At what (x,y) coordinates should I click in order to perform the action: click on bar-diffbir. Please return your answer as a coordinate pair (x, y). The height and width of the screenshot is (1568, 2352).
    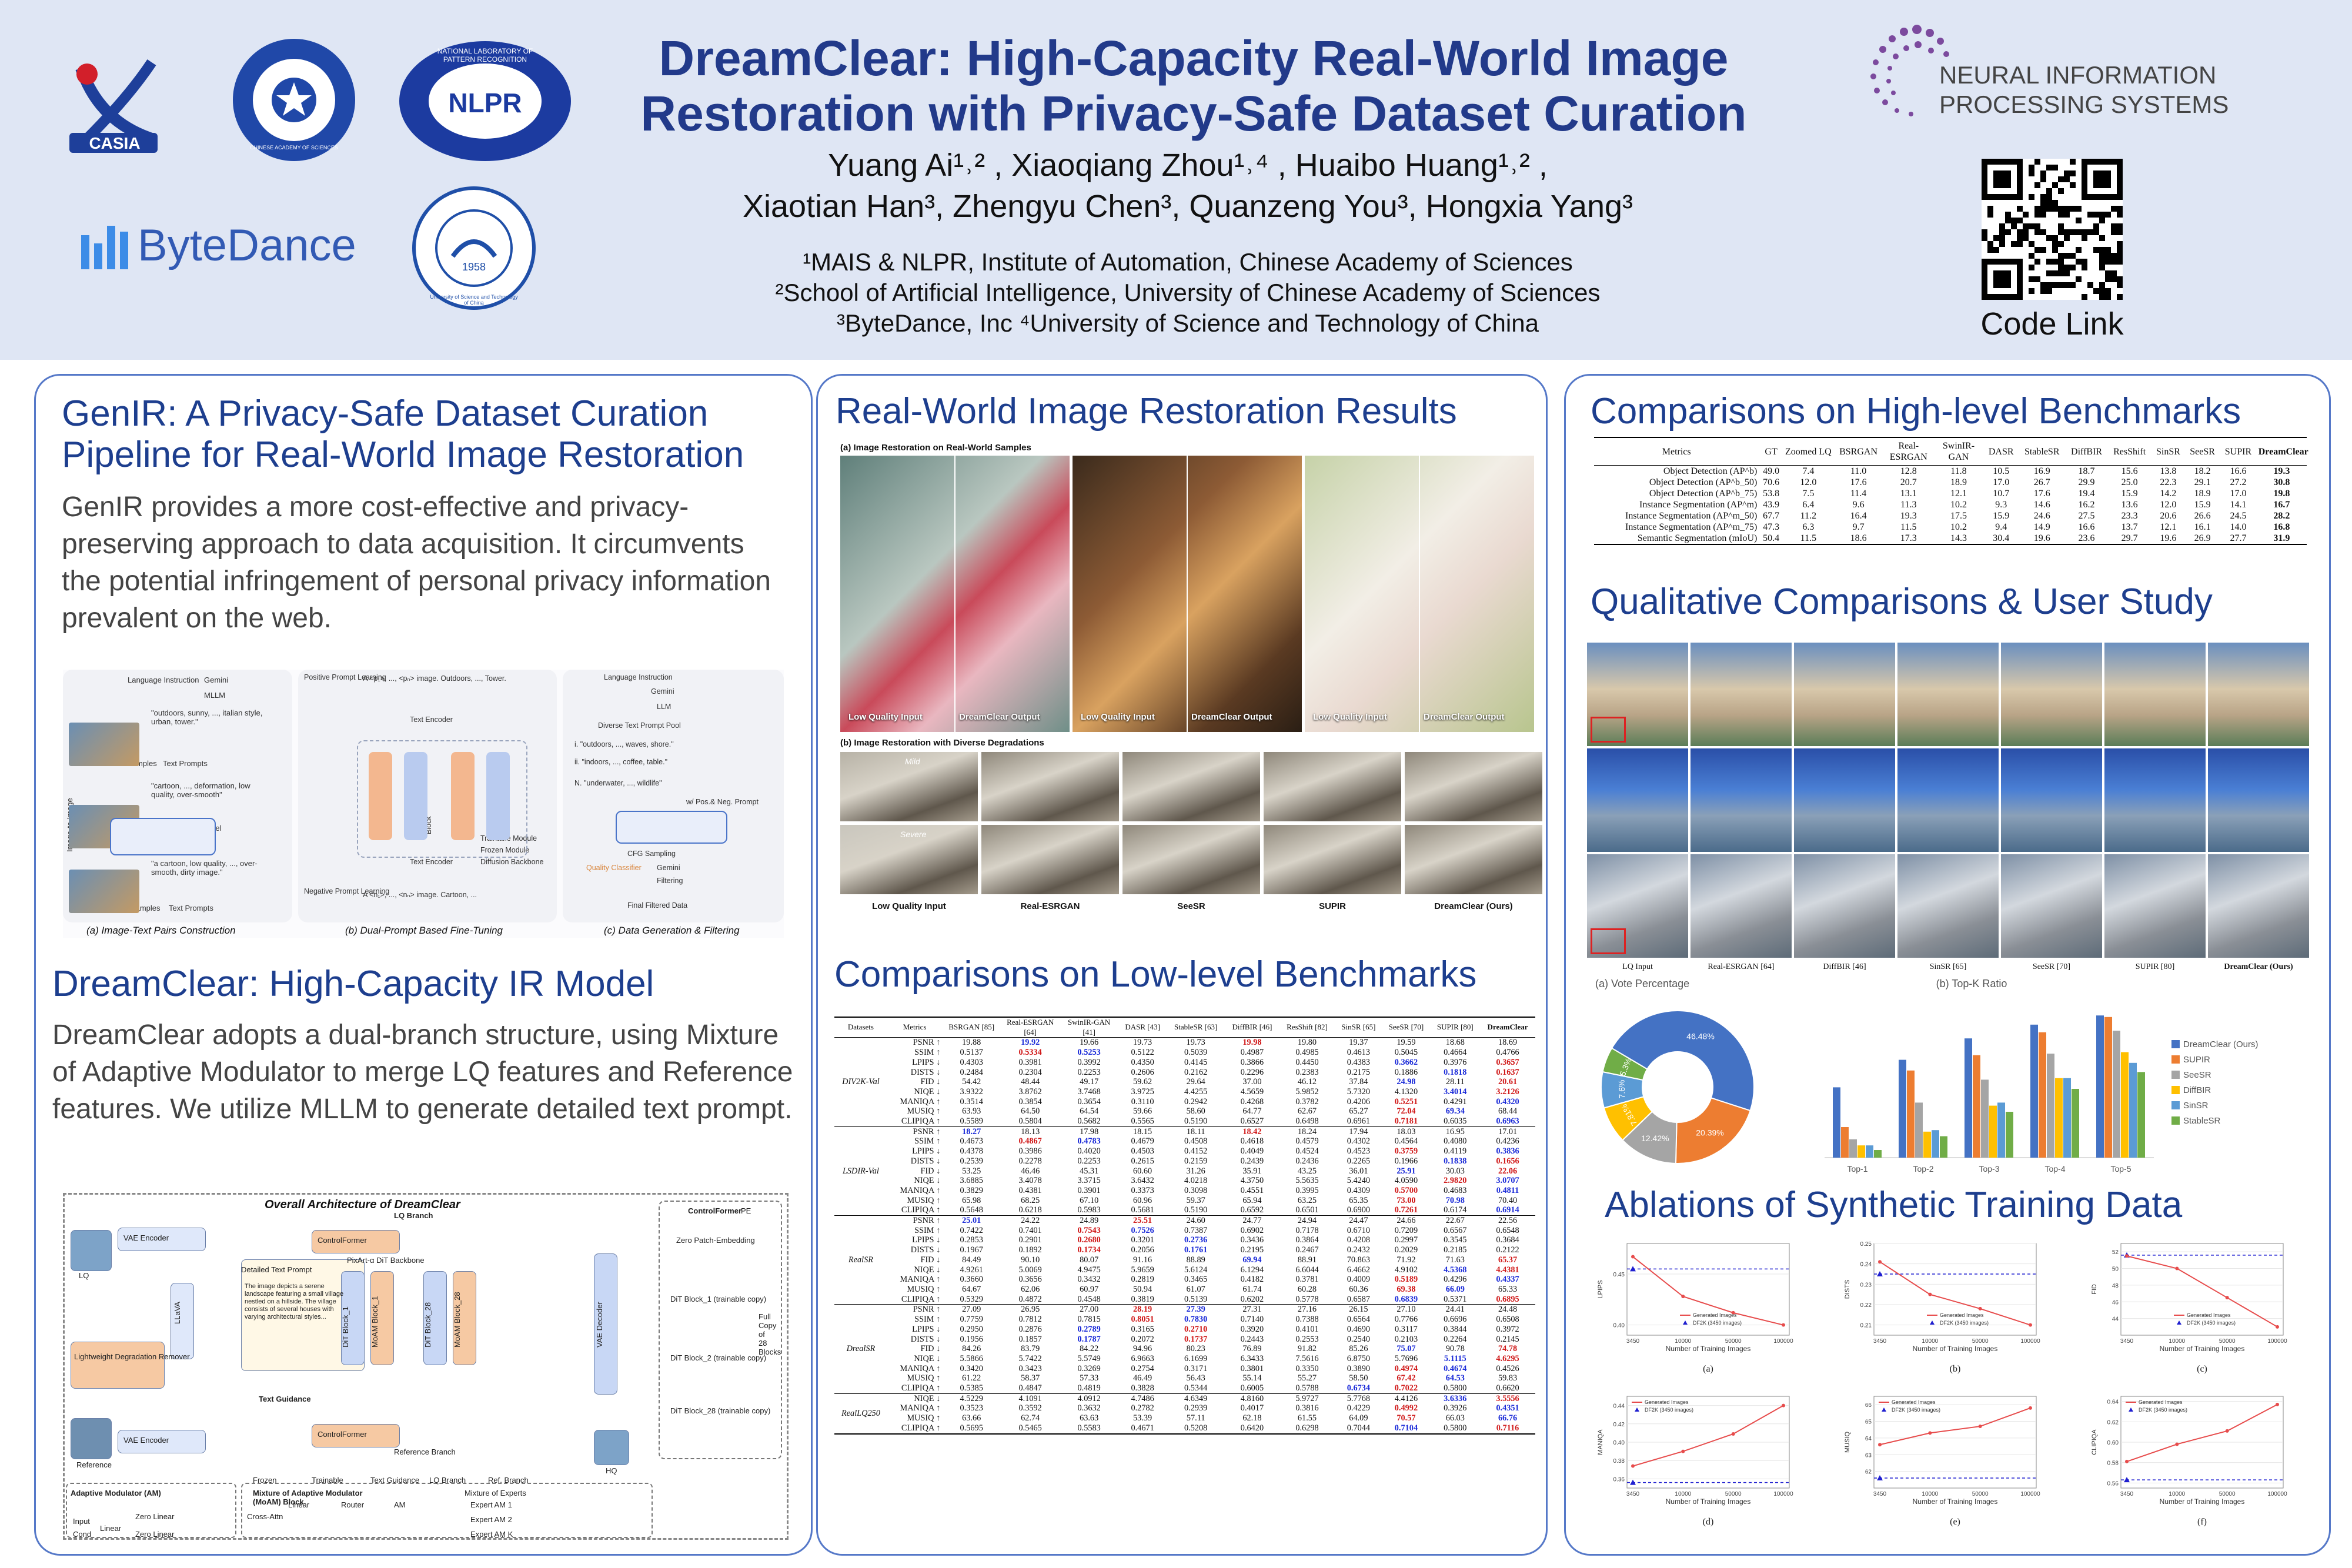
    Looking at the image, I should click on (2125, 1105).